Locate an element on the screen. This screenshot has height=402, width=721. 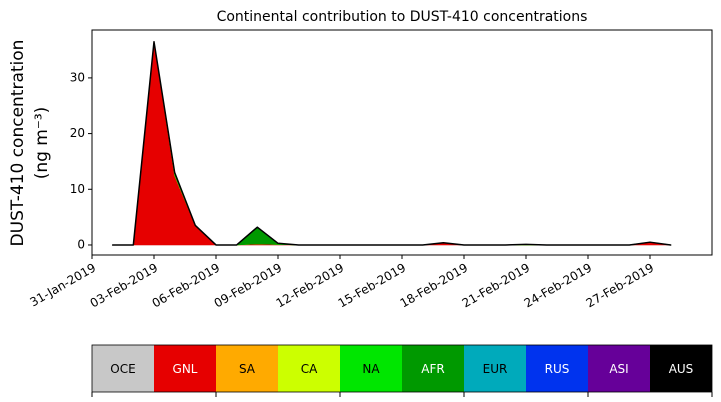
legend-label: NA is located at coordinates (371, 369).